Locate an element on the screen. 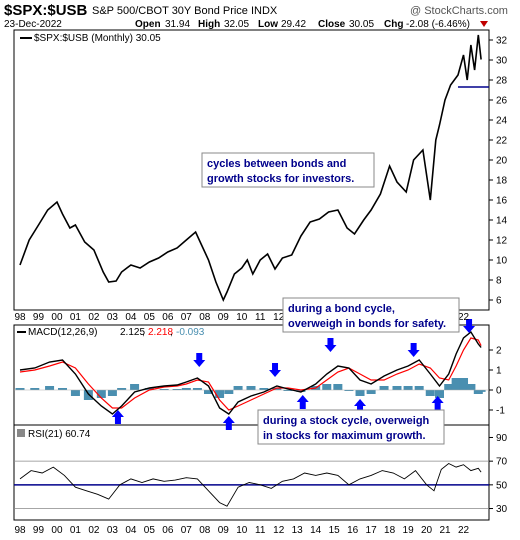  macd-y-tick-label--1: -1 is located at coordinates (500, 411).